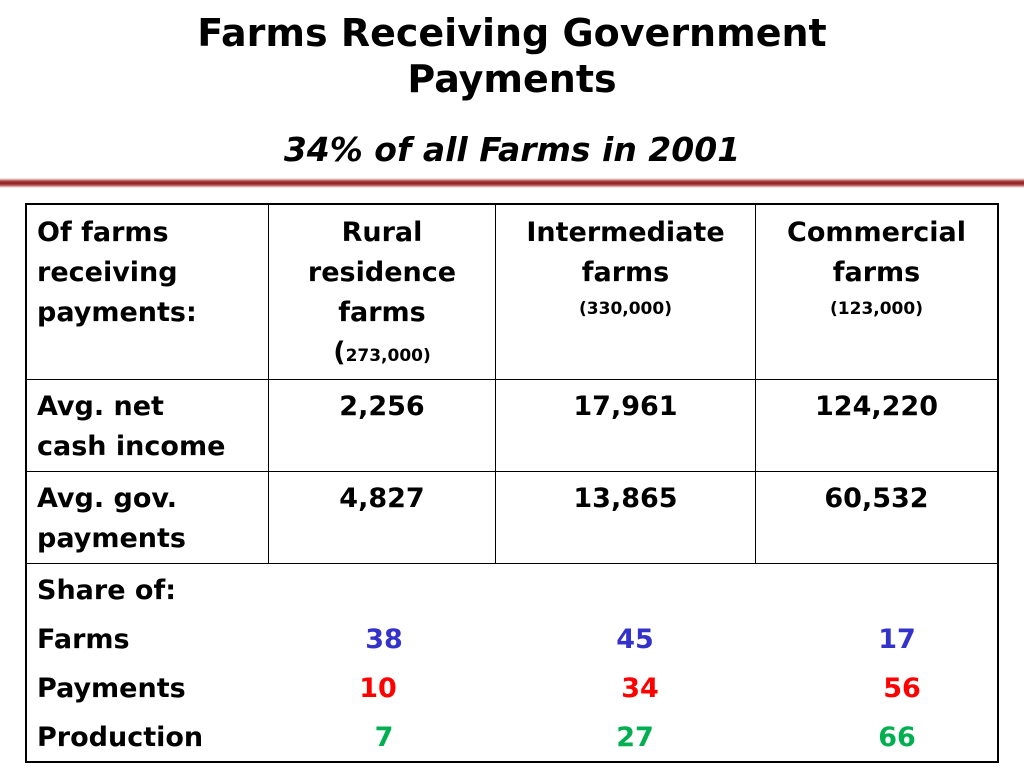  What do you see at coordinates (382, 406) in the screenshot?
I see `net-cash-income-rural: 2,256` at bounding box center [382, 406].